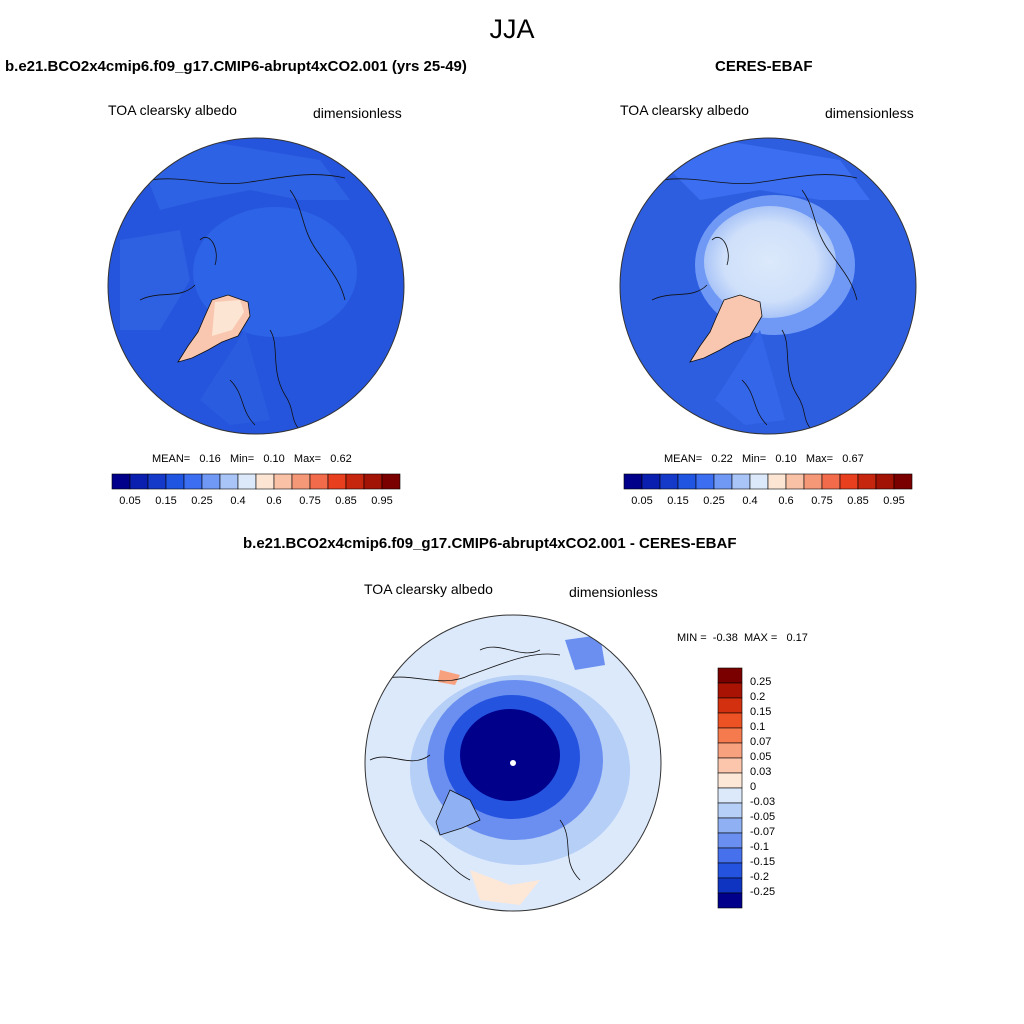 The image size is (1024, 1024). Describe the element at coordinates (763, 862) in the screenshot. I see `colorbar-tick-label: -0.15` at that location.